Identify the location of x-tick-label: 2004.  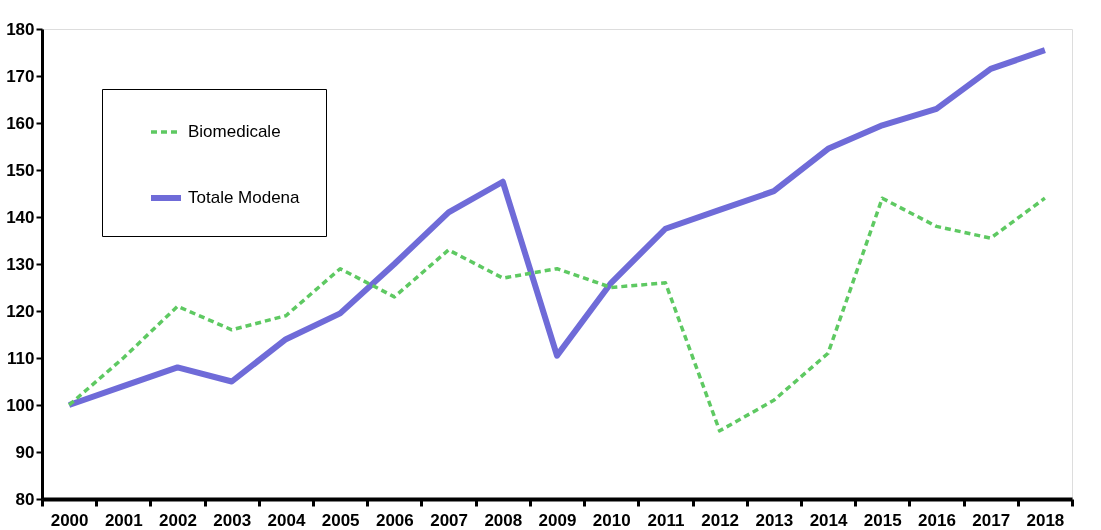
(286, 520).